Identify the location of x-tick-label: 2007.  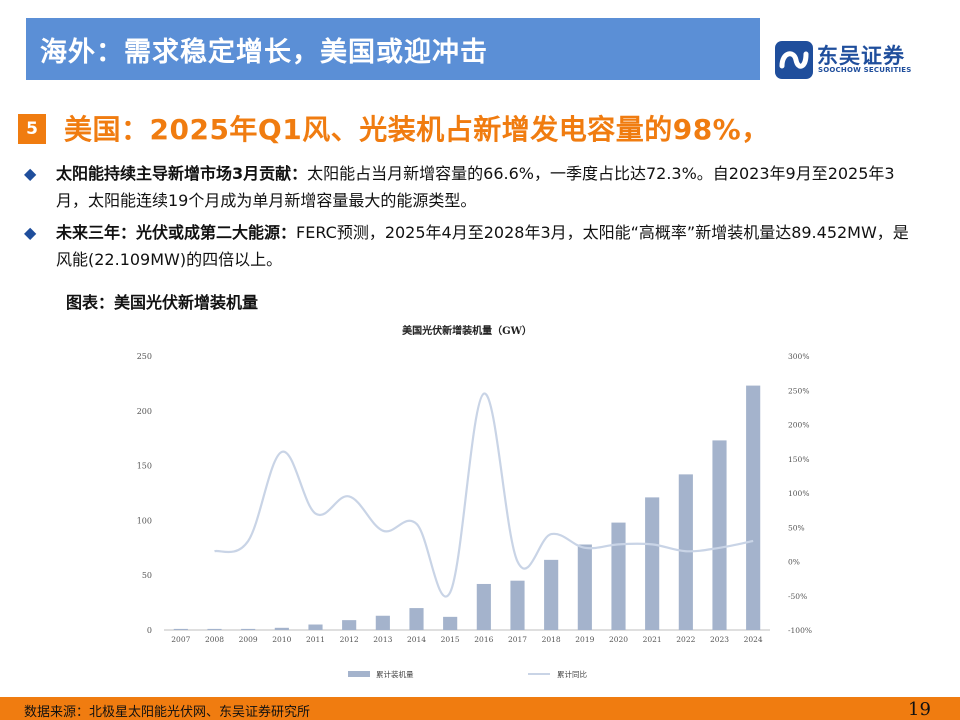
(180, 639).